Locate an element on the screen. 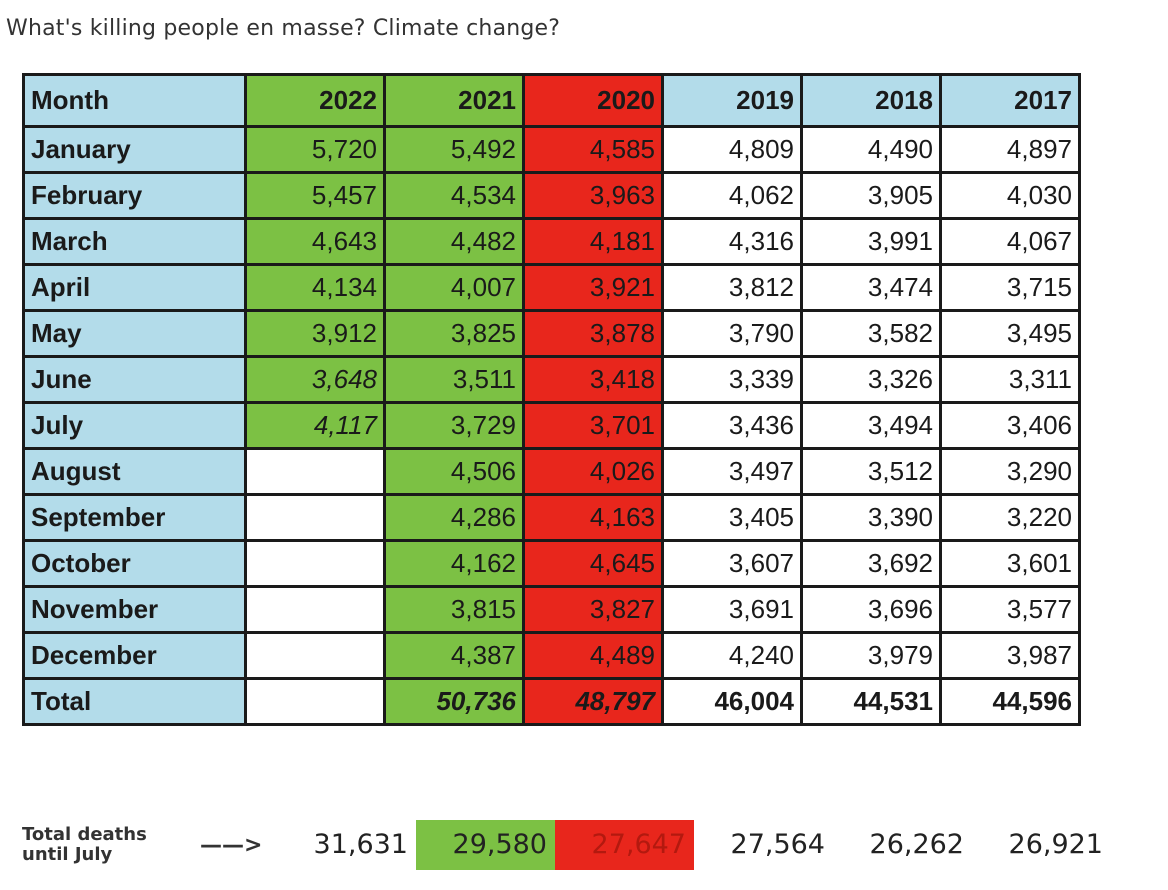 The image size is (1168, 890). cell-2020: 4,645 is located at coordinates (593, 563).